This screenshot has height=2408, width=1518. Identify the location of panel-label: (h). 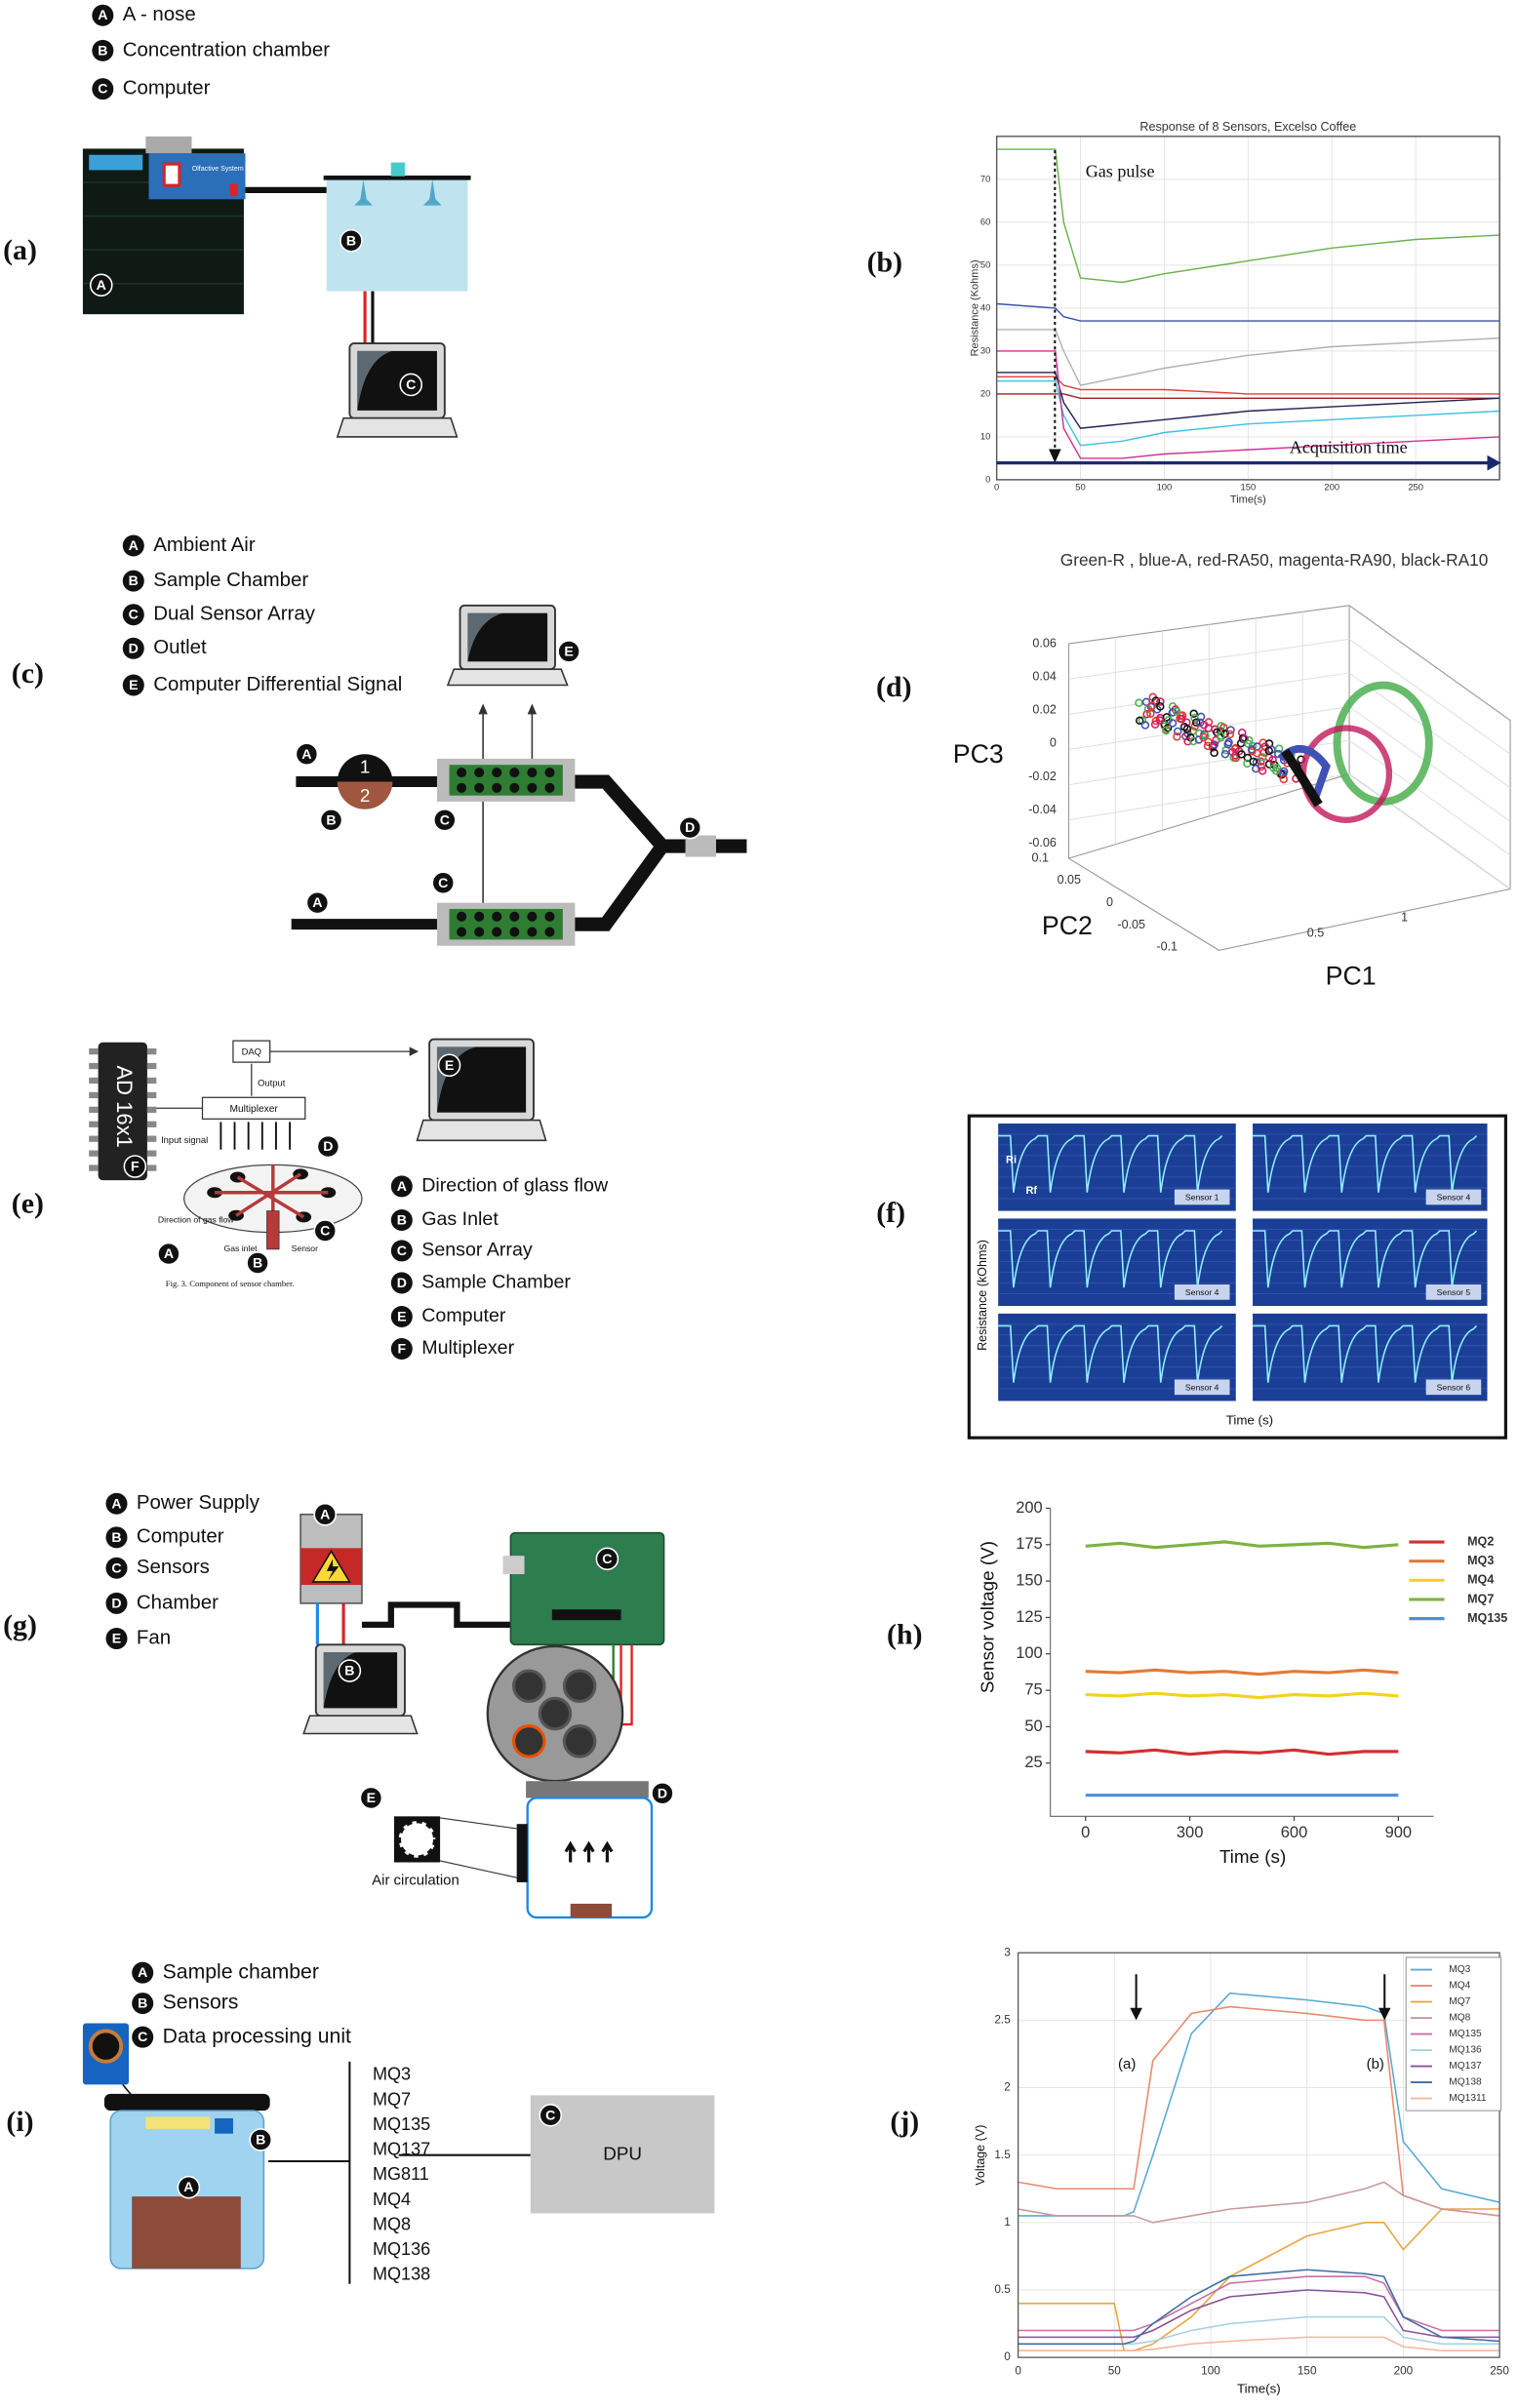
(905, 1634).